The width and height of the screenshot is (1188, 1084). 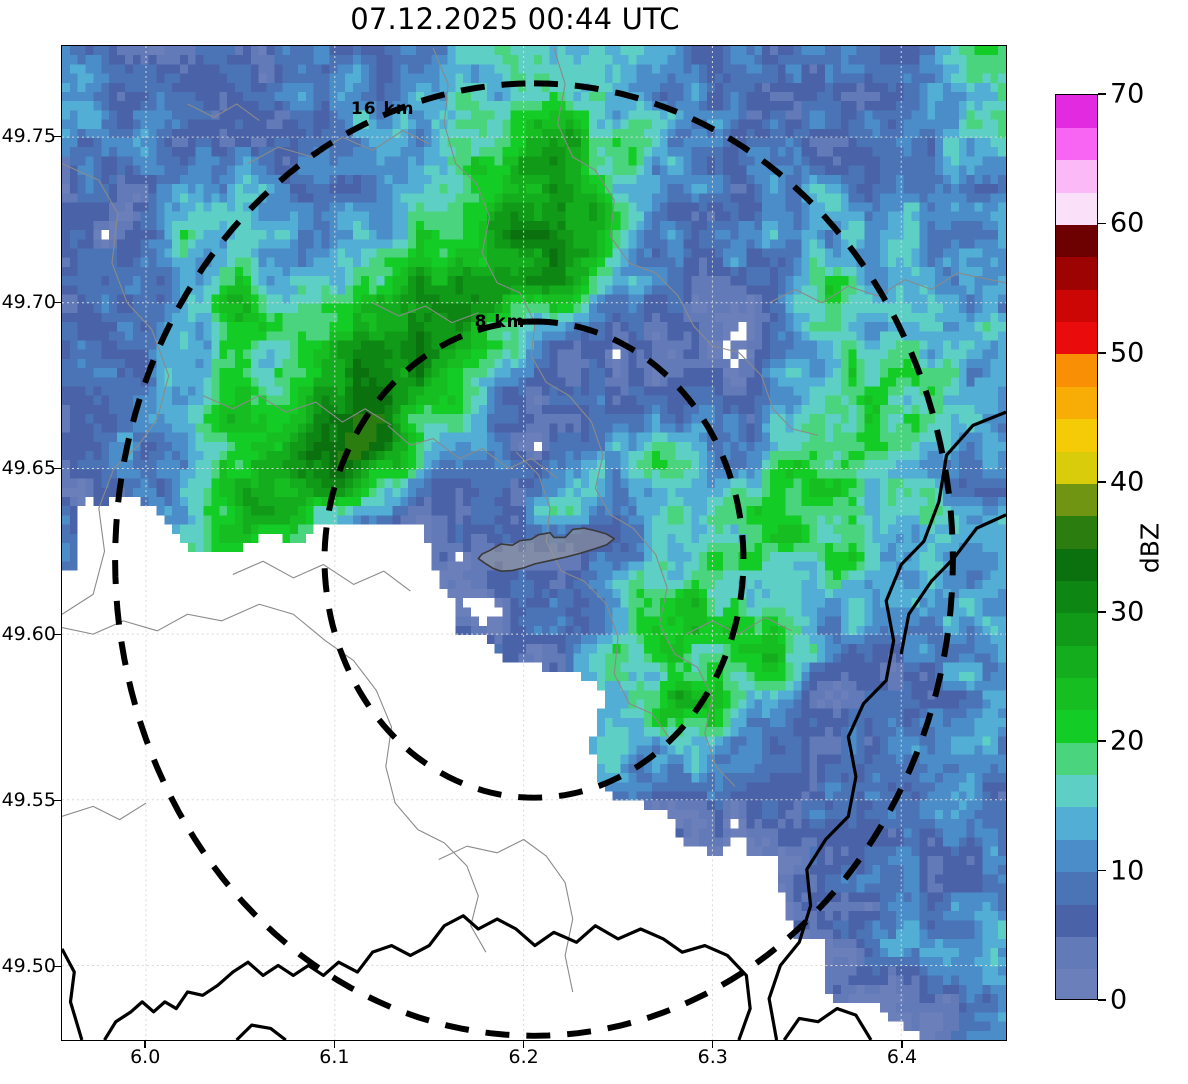 I want to click on colorbar-tick-label: 40, so click(x=1127, y=482).